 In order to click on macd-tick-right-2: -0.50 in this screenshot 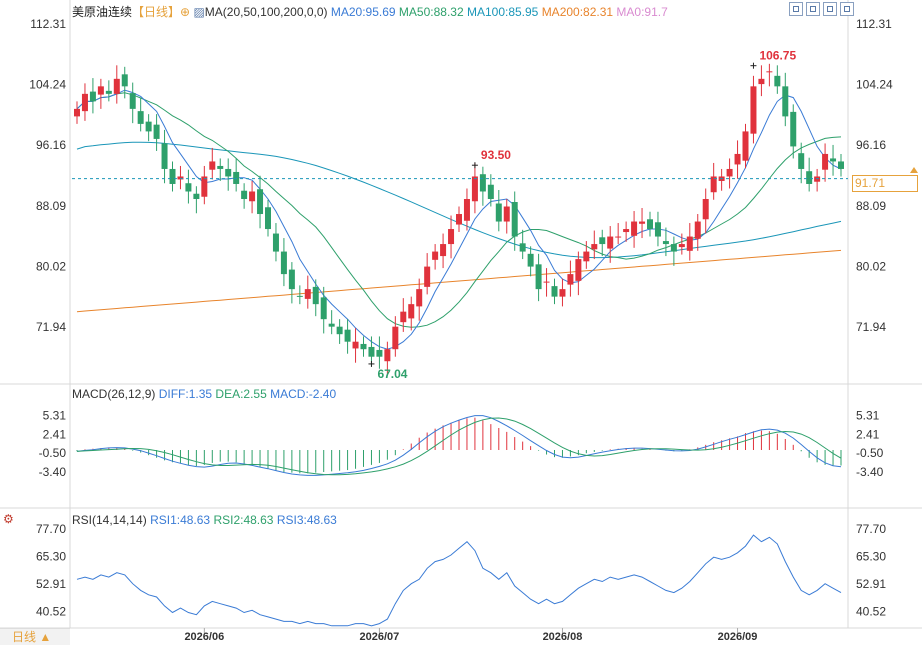, I will do `click(870, 453)`.